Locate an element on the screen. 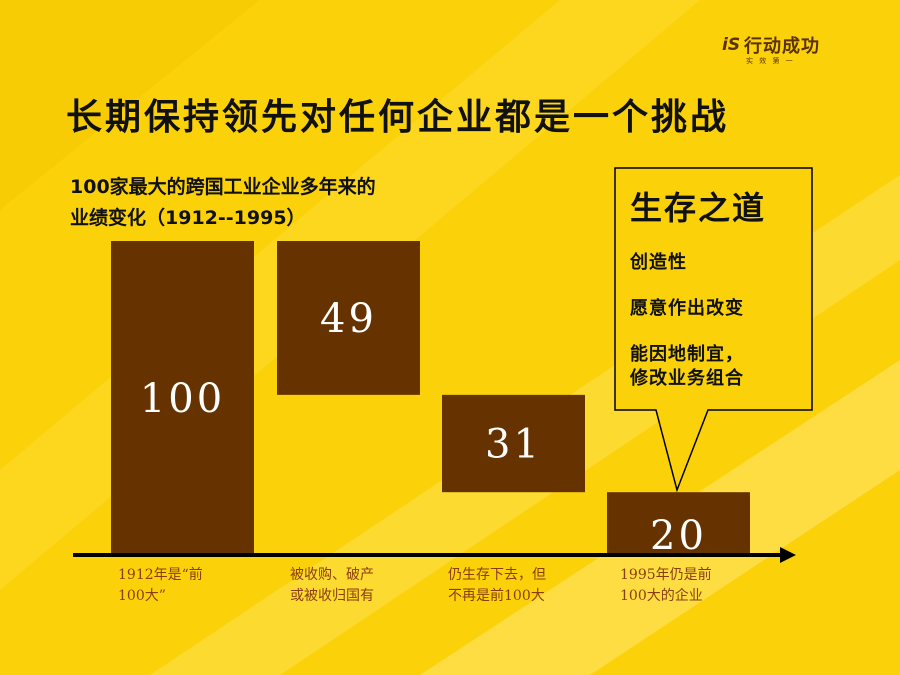 The height and width of the screenshot is (675, 900). callout-item-3: 能因地制宜， 修改业务组合 is located at coordinates (720, 367).